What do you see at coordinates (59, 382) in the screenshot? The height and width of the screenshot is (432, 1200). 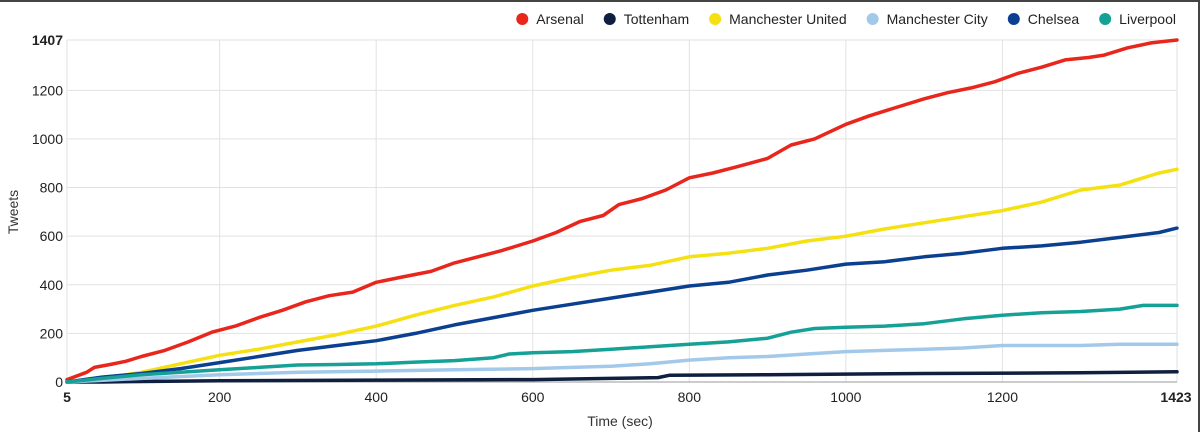 I see `y-tick-label-0: 0` at bounding box center [59, 382].